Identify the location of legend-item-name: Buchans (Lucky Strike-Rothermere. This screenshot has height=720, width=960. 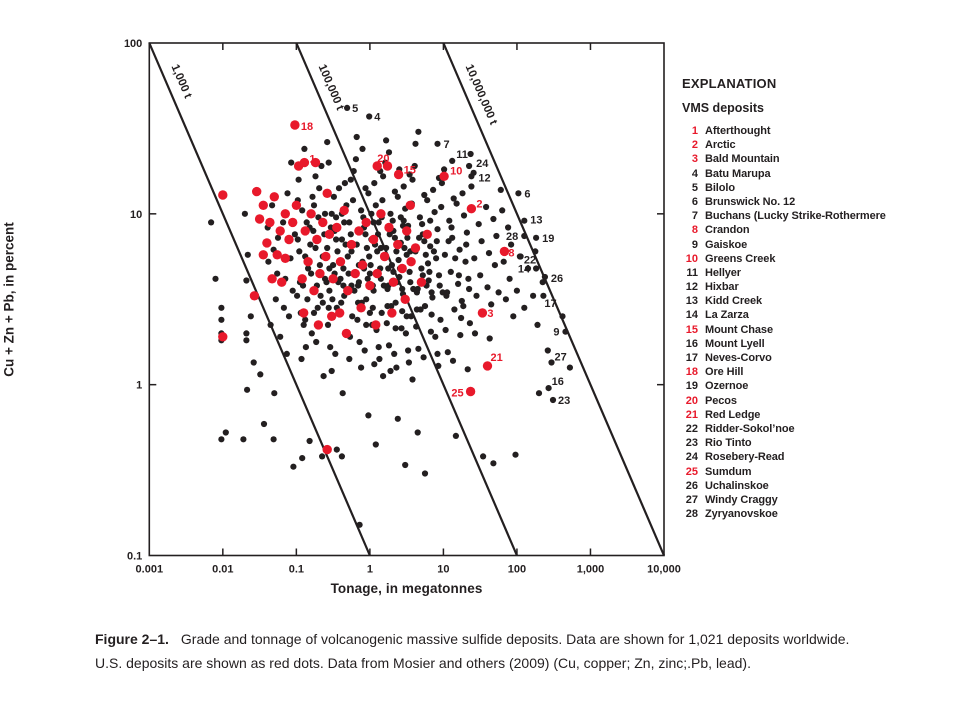
(795, 216).